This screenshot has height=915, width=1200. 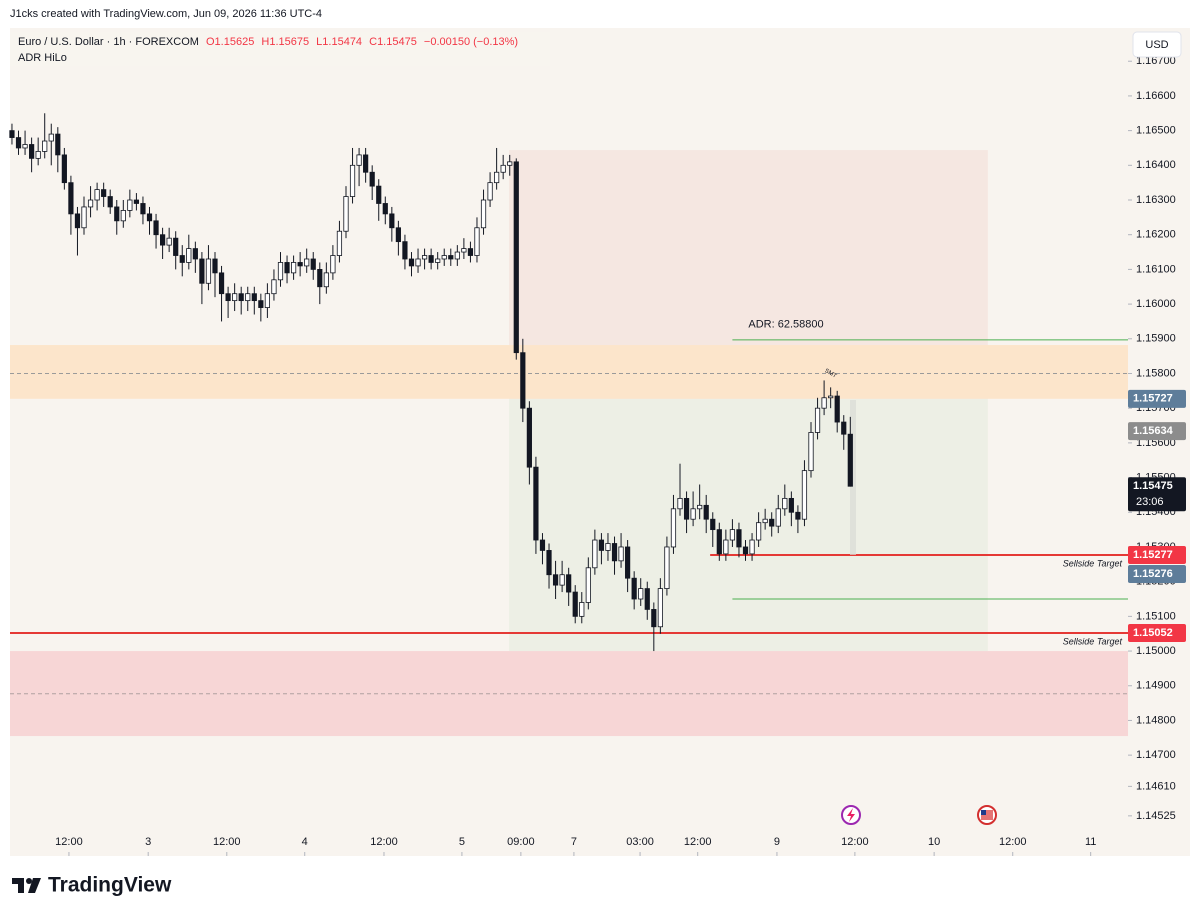 What do you see at coordinates (462, 842) in the screenshot?
I see `x-tick-label: 5` at bounding box center [462, 842].